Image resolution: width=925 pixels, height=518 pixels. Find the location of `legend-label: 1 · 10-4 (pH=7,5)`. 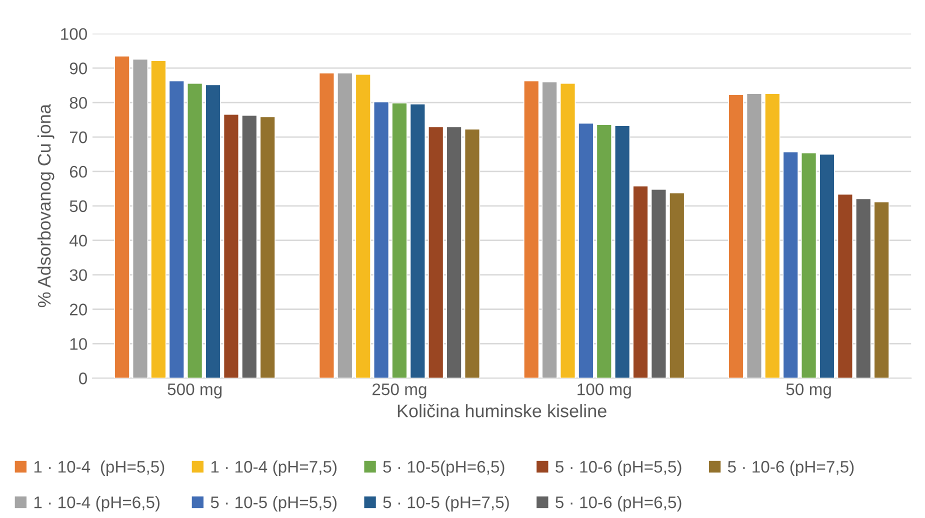

legend-label: 1 · 10-4 (pH=7,5) is located at coordinates (274, 468).